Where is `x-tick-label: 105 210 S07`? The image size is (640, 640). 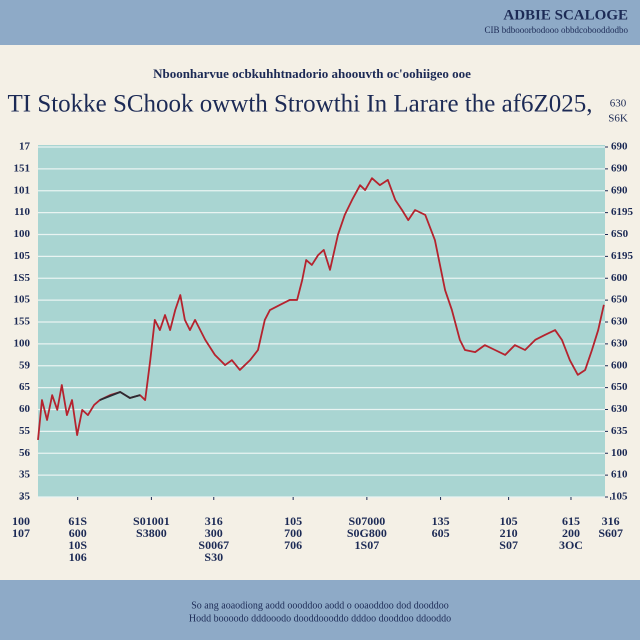
x-tick-label: 105 210 S07 is located at coordinates (508, 533).